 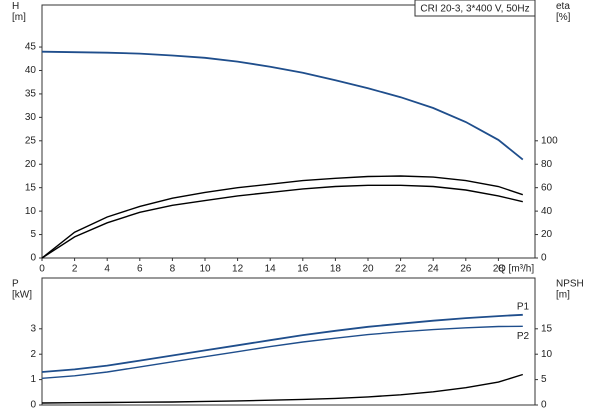 I want to click on y-tick-label: 3, so click(x=33, y=328).